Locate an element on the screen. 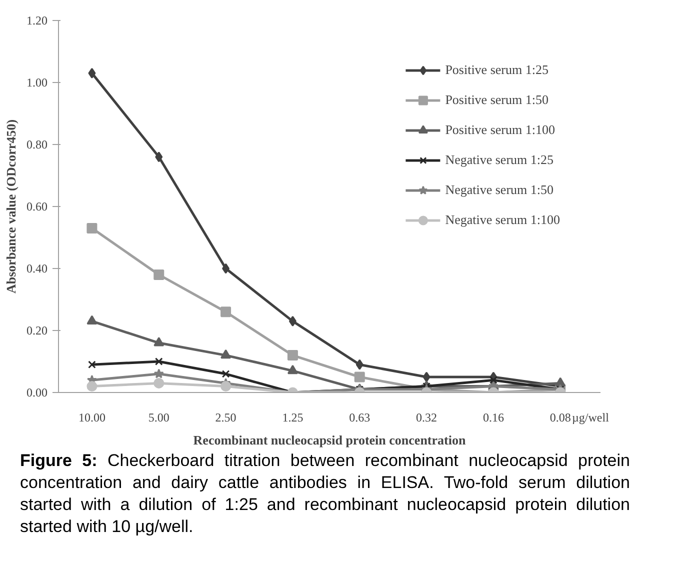  y-tick-label: 0.80 is located at coordinates (37, 145).